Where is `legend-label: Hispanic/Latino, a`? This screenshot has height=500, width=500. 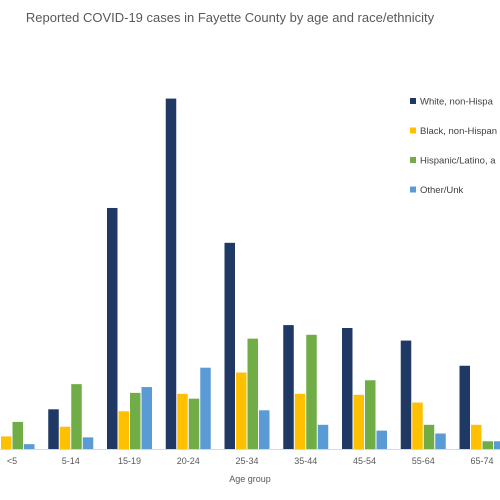
legend-label: Hispanic/Latino, a is located at coordinates (458, 161).